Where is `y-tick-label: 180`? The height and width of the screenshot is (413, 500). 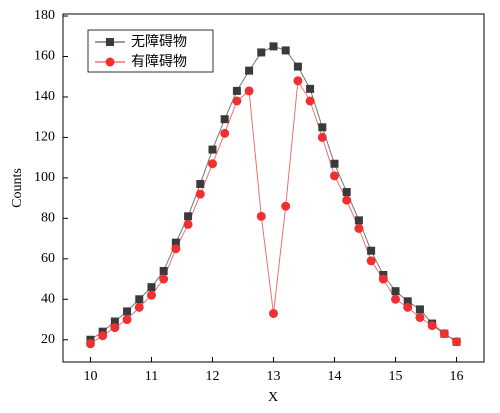
y-tick-label: 180 is located at coordinates (44, 15).